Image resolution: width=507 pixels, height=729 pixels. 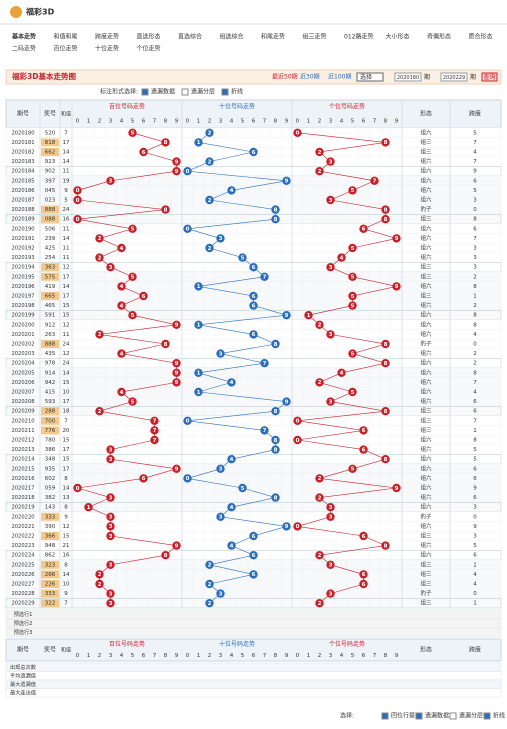 What do you see at coordinates (66, 585) in the screenshot?
I see `sum: 10` at bounding box center [66, 585].